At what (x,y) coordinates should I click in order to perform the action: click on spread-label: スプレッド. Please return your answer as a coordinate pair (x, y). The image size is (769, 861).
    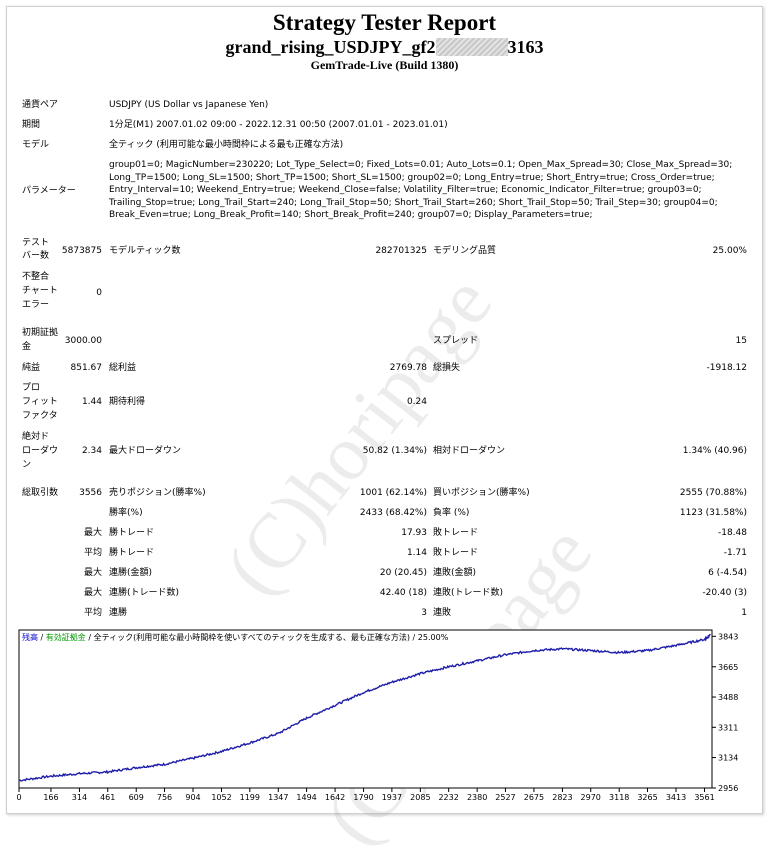
    Looking at the image, I should click on (456, 341).